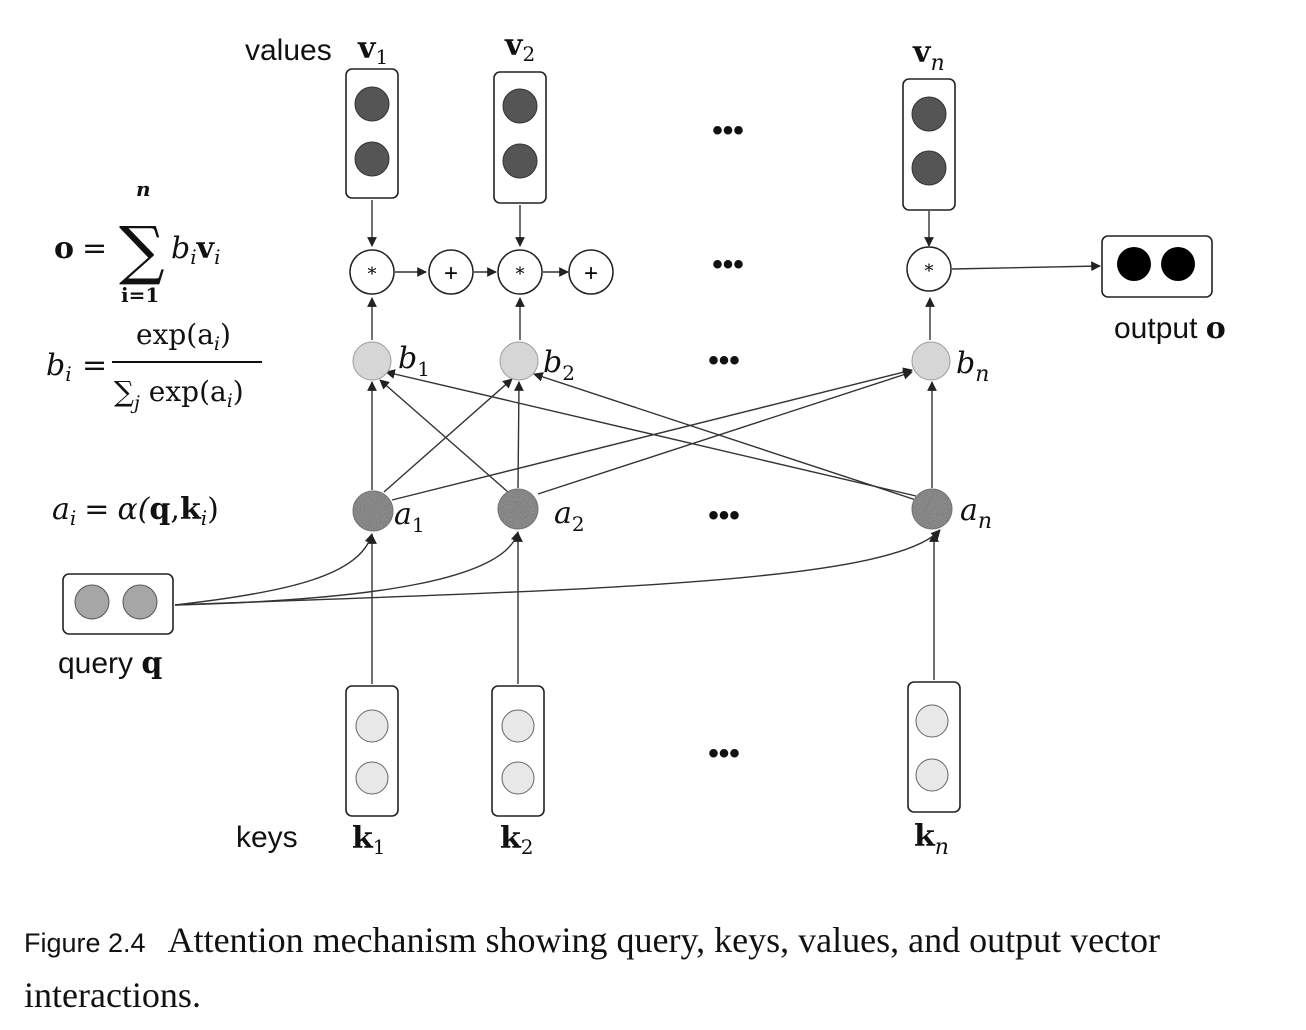 This screenshot has height=1030, width=1306. What do you see at coordinates (1170, 328) in the screenshot?
I see `output-label: output o` at bounding box center [1170, 328].